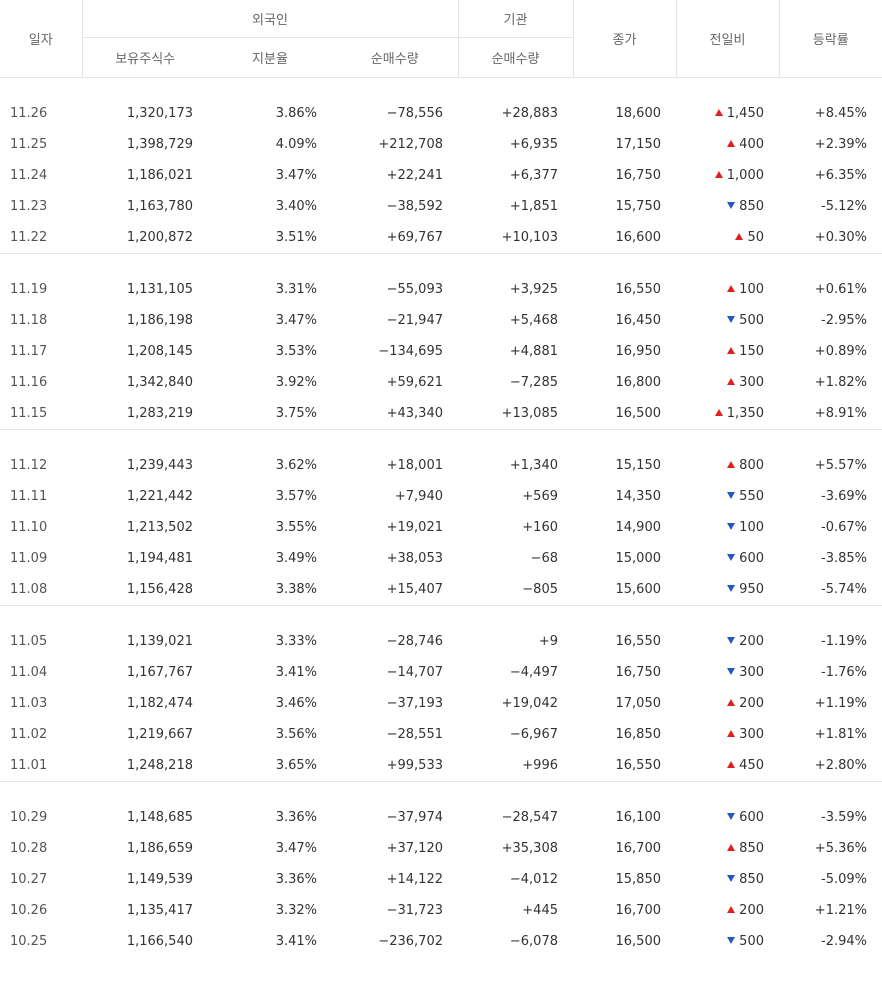 The image size is (882, 989). I want to click on cell-foreign-net: −37,193, so click(395, 703).